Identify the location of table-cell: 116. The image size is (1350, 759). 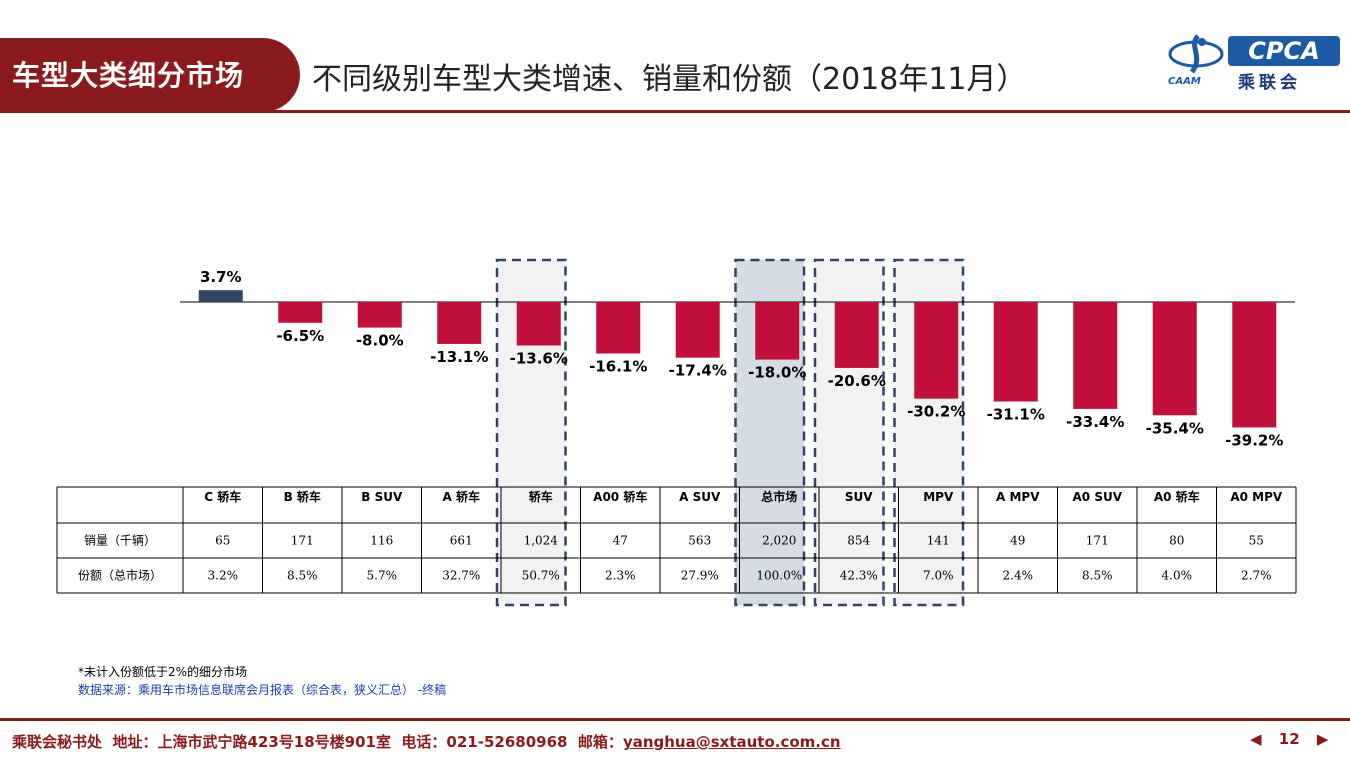
(381, 541).